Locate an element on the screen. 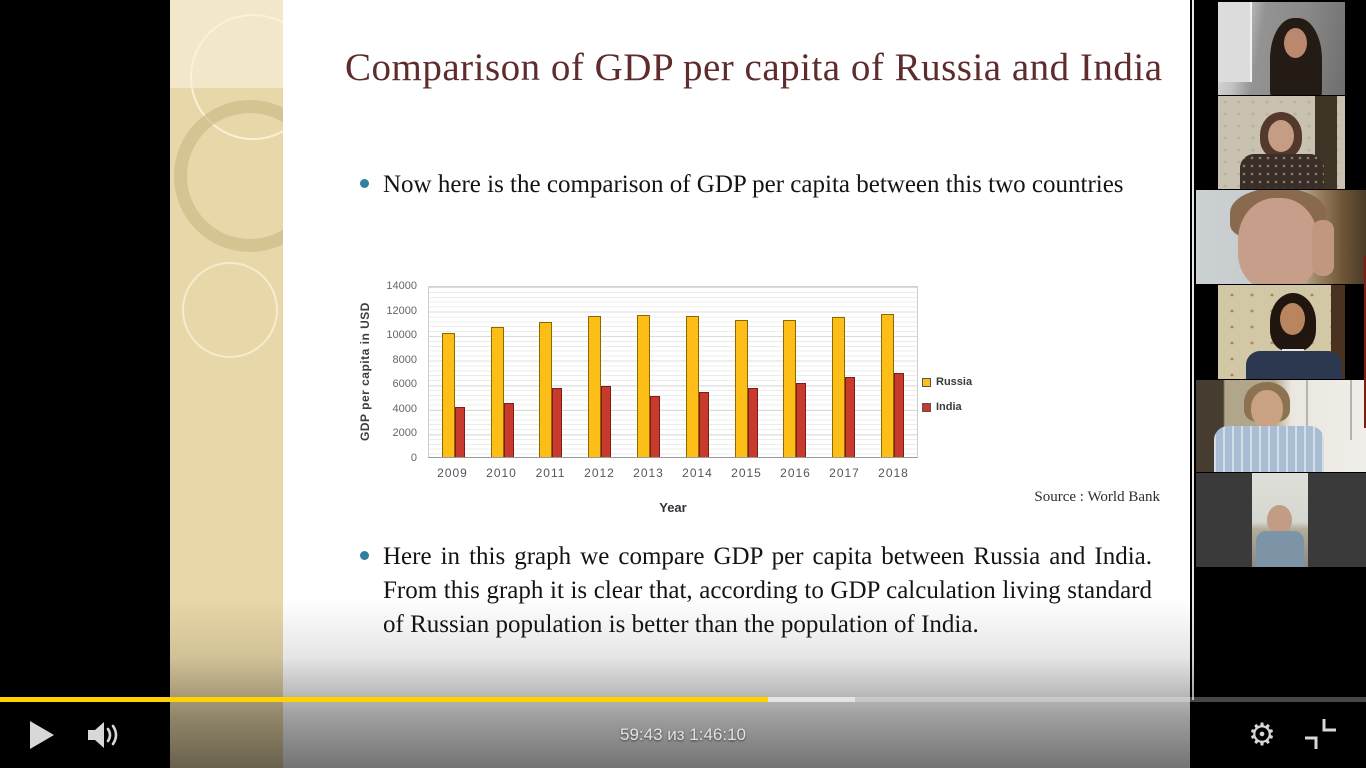 This screenshot has width=1366, height=768. bar-group-2012 is located at coordinates (599, 372).